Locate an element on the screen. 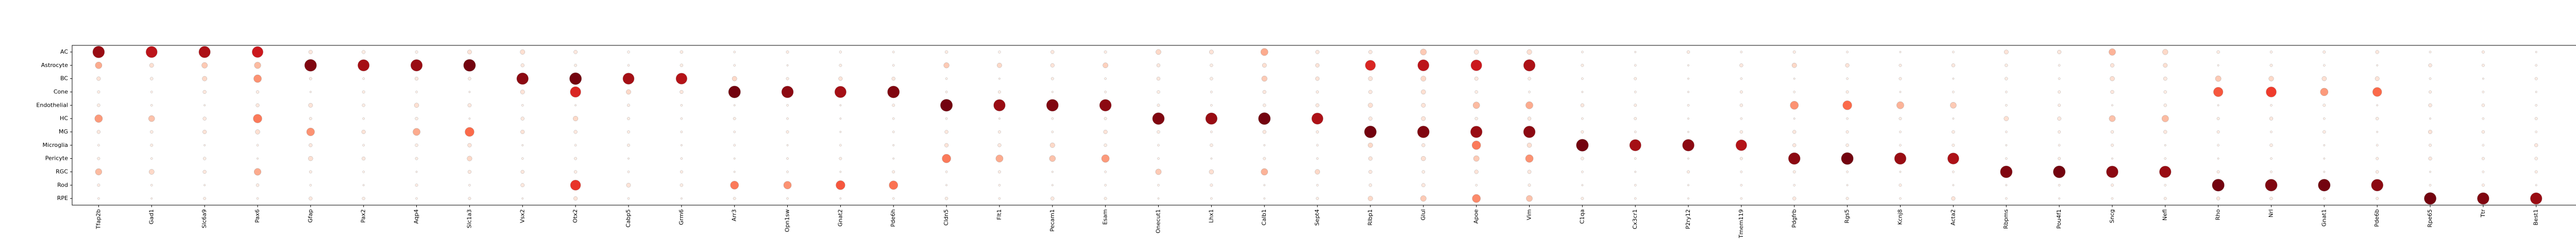  column-label: Esam is located at coordinates (1105, 217).